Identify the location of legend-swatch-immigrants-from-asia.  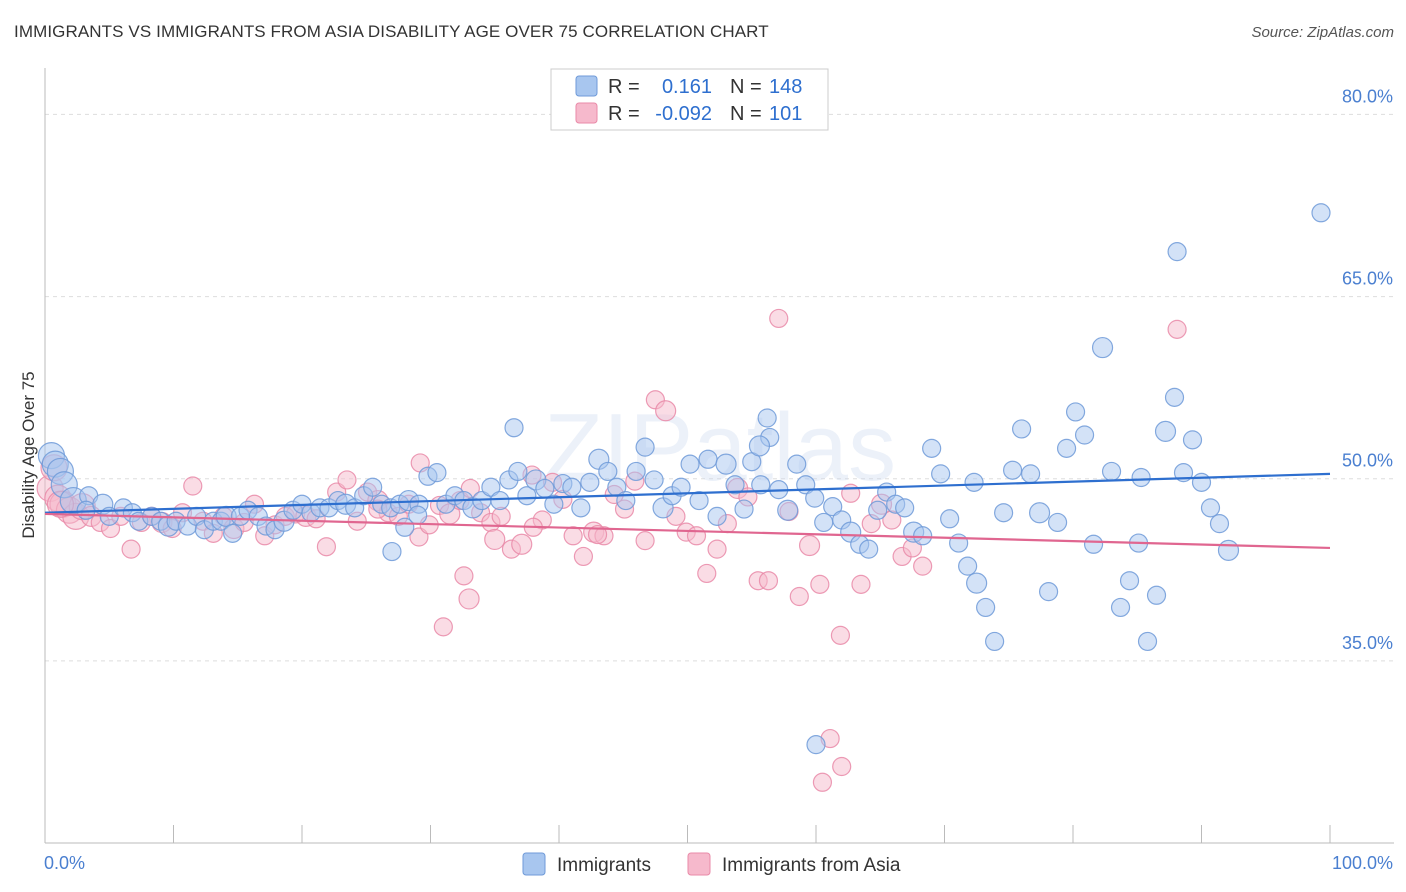
(586, 113).